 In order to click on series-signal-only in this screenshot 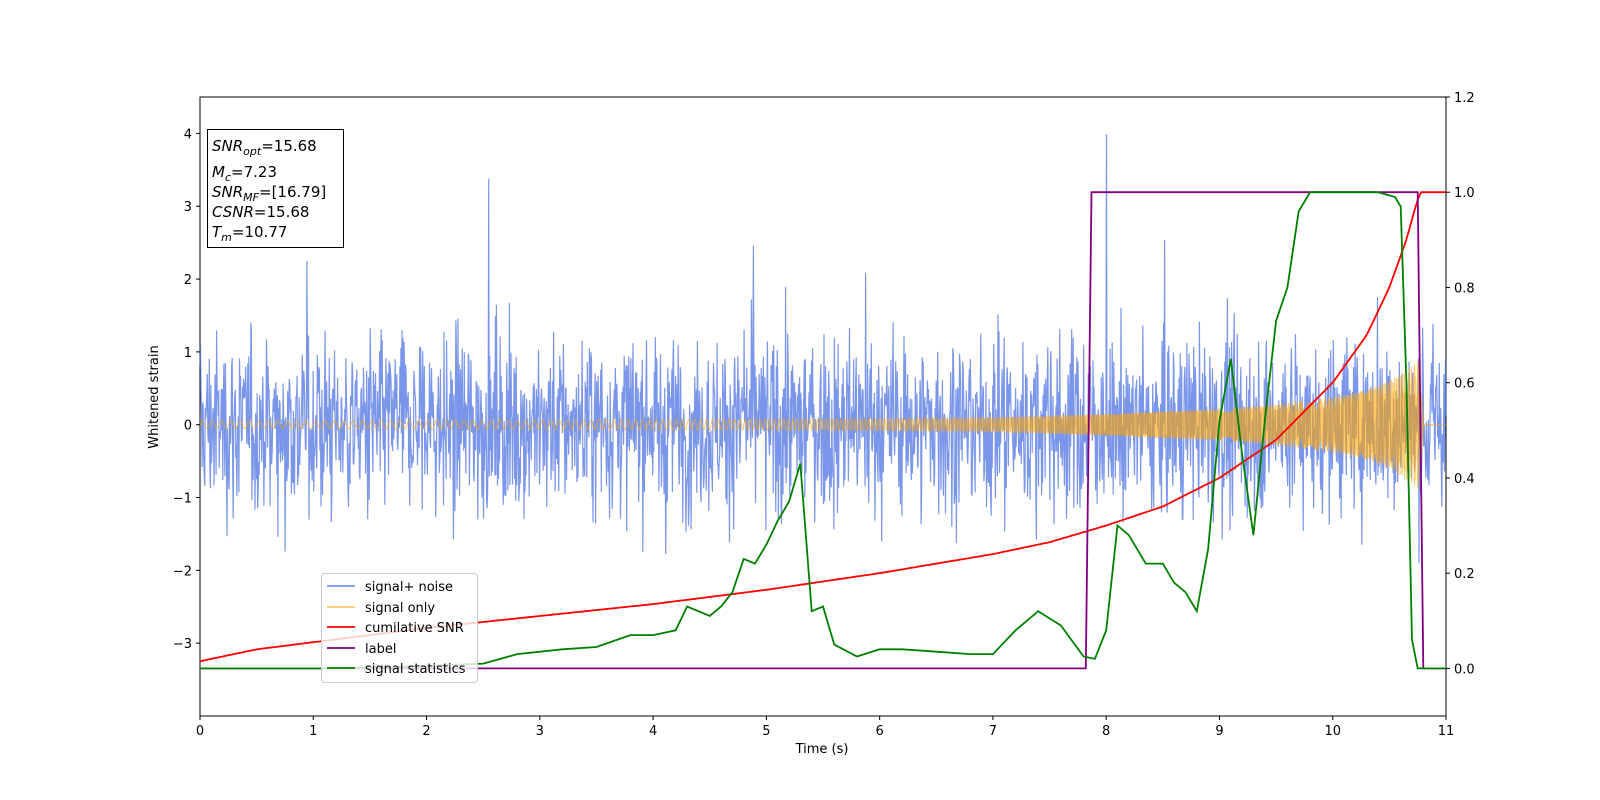, I will do `click(822, 424)`.